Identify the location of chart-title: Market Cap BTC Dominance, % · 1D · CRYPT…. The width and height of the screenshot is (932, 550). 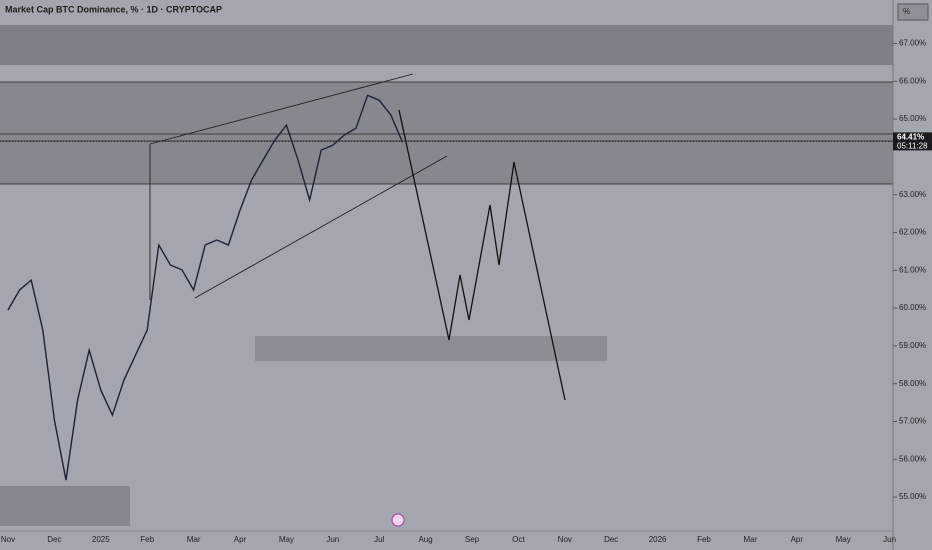
(113, 9).